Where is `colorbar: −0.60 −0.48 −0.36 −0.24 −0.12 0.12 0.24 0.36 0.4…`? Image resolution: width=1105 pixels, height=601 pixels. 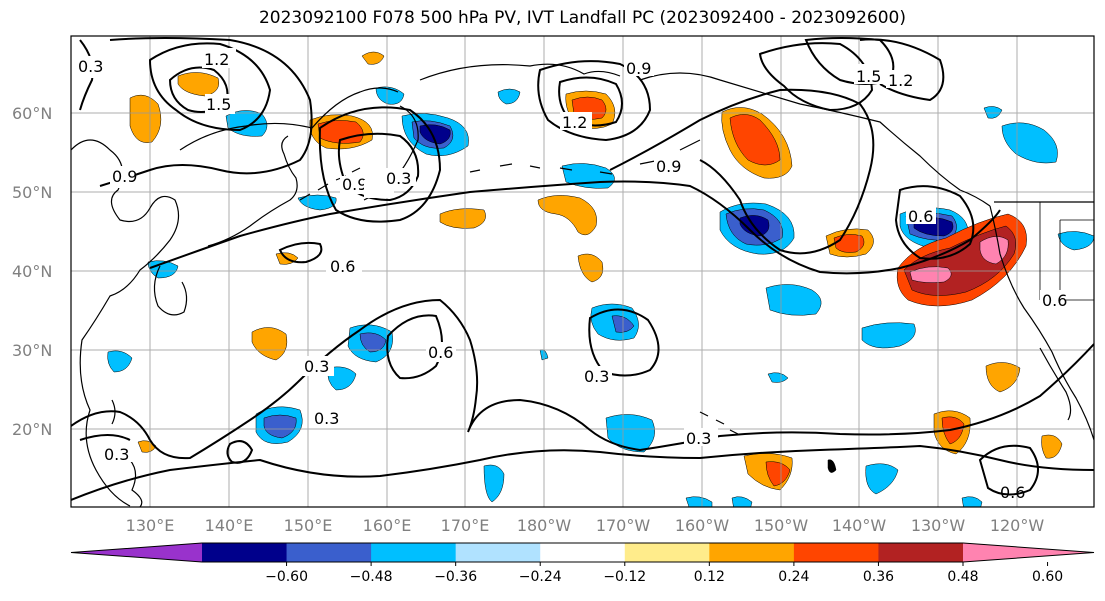 colorbar: −0.60 −0.48 −0.36 −0.24 −0.12 0.12 0.24 0.36 0.4… is located at coordinates (582, 563).